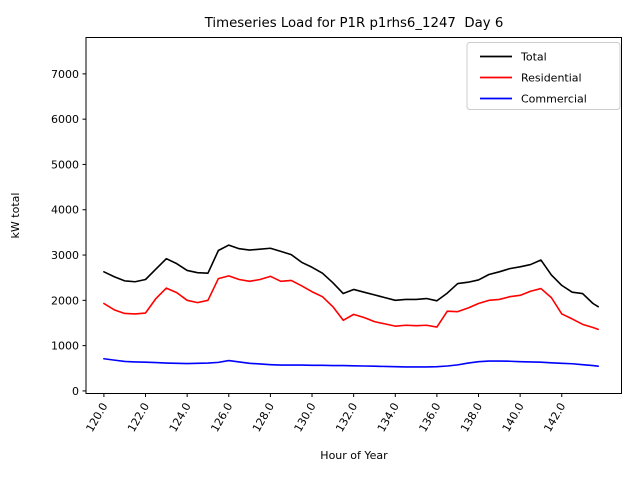 The image size is (640, 480). What do you see at coordinates (65, 74) in the screenshot?
I see `y-tick-label: 7000` at bounding box center [65, 74].